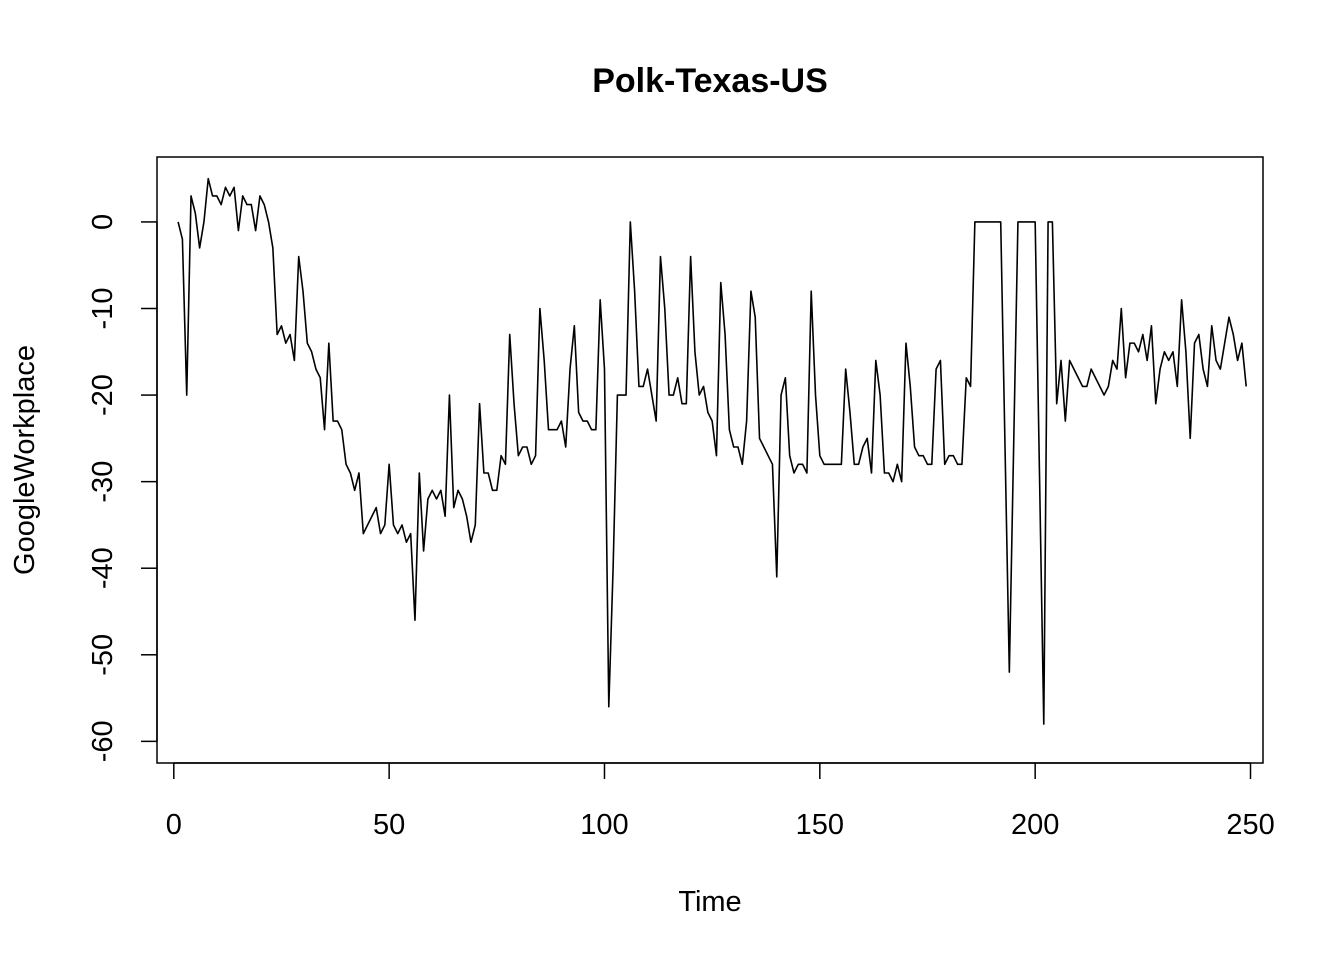 Image resolution: width=1344 pixels, height=960 pixels. Describe the element at coordinates (820, 825) in the screenshot. I see `x-tick-label: 150` at that location.